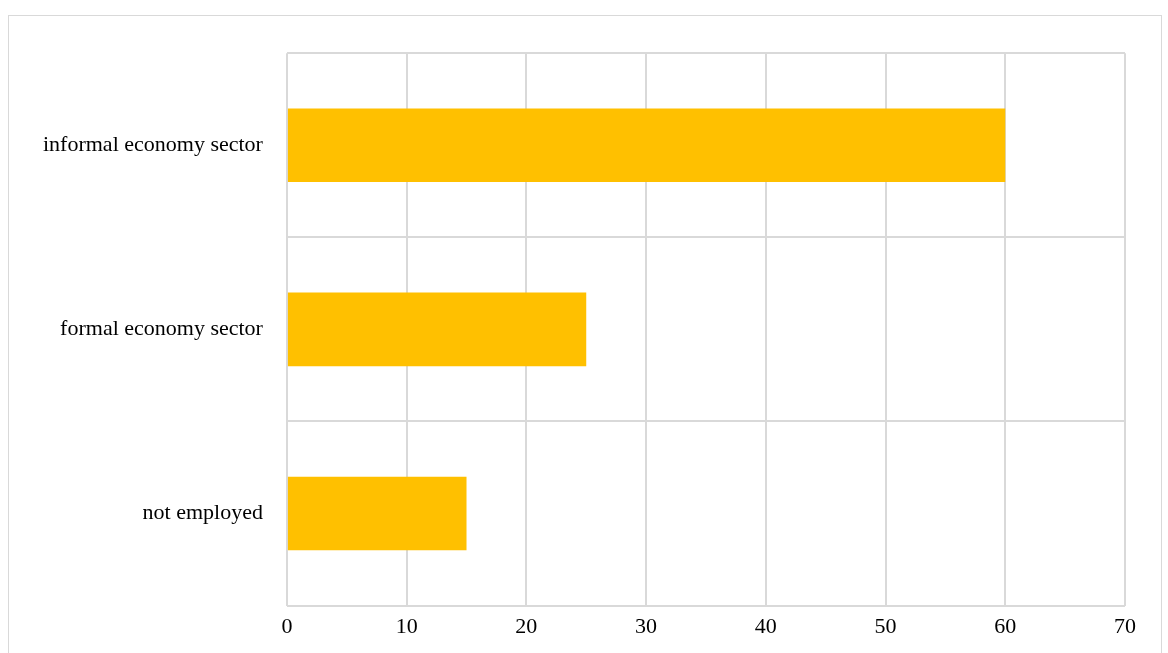 The width and height of the screenshot is (1168, 653). Describe the element at coordinates (287, 625) in the screenshot. I see `x-tick-label: 0` at that location.